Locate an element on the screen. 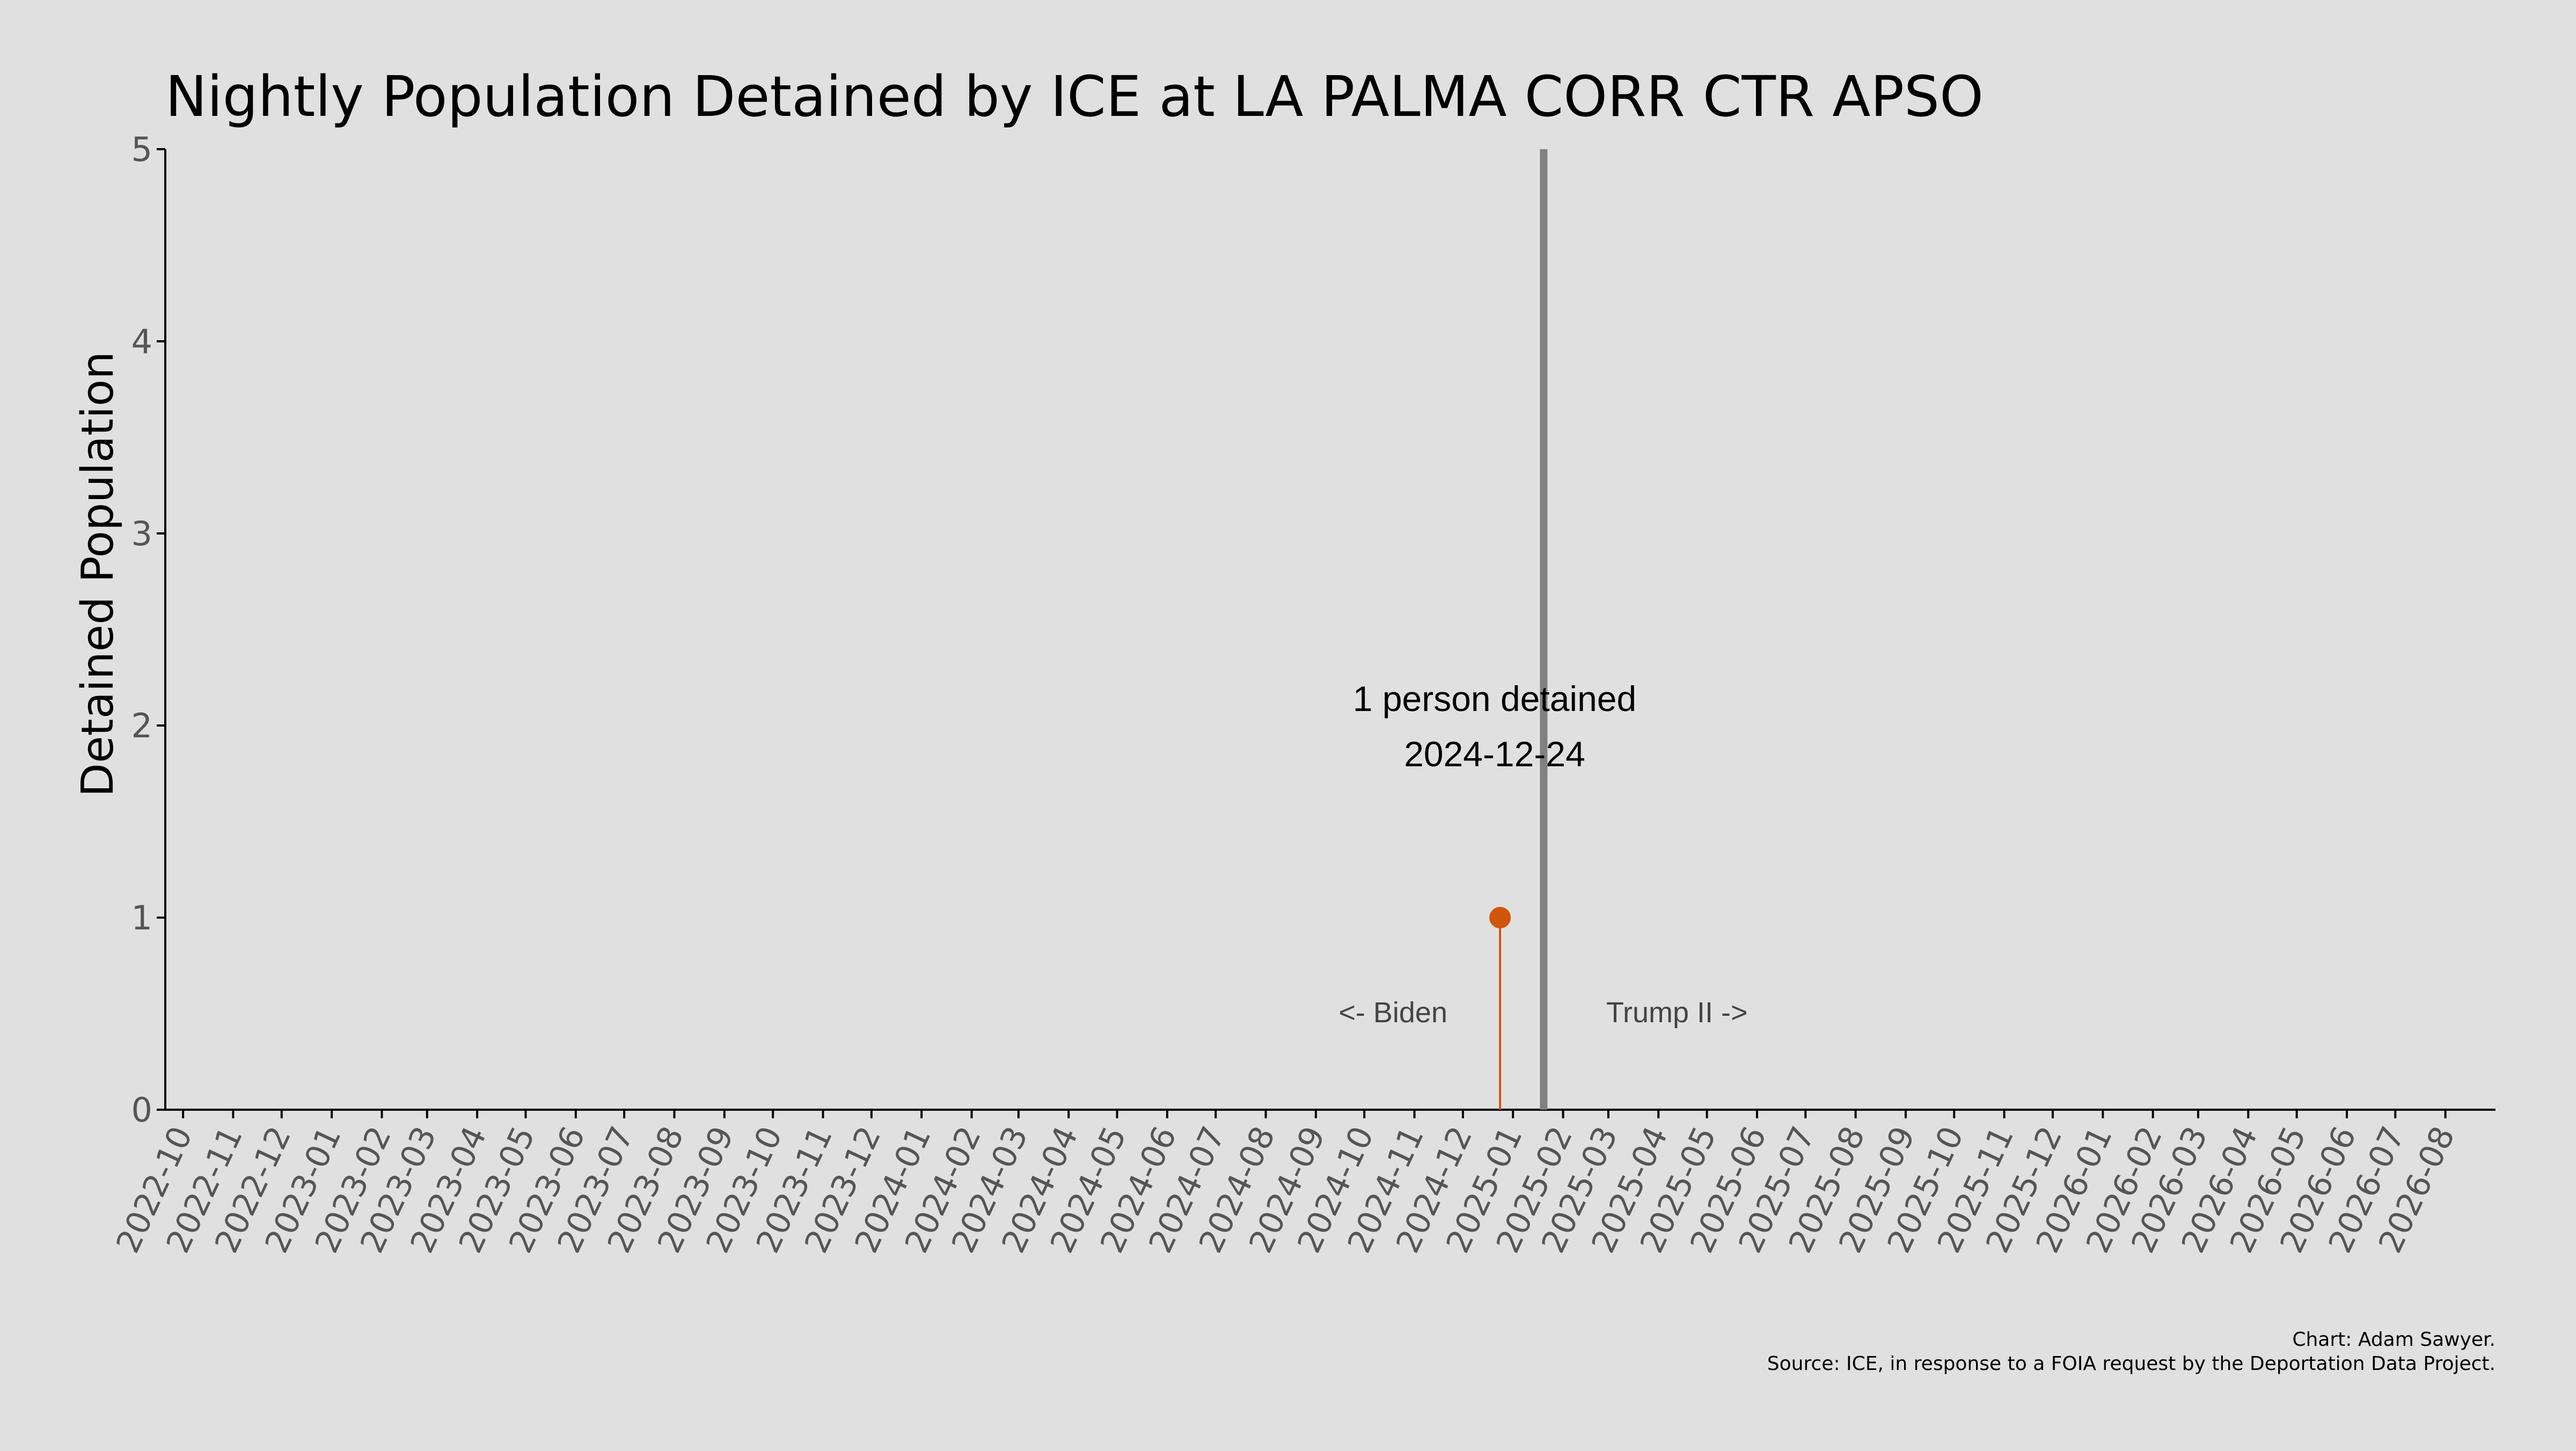 Image resolution: width=2576 pixels, height=1451 pixels. era-label-biden: <- Biden is located at coordinates (1392, 1013).